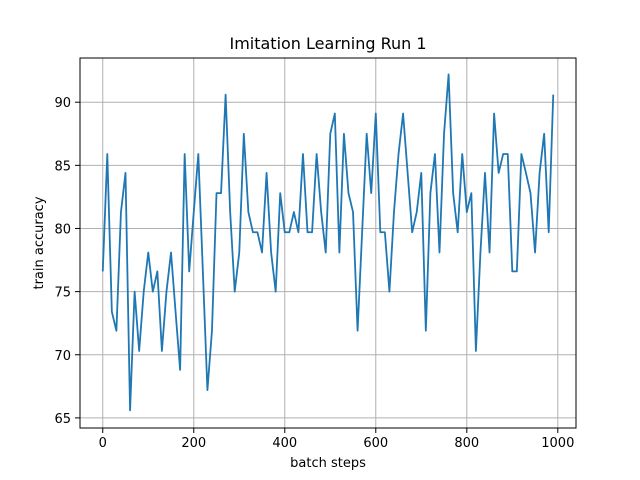 The height and width of the screenshot is (480, 640). Describe the element at coordinates (62, 103) in the screenshot. I see `y-tick-label: 90` at that location.